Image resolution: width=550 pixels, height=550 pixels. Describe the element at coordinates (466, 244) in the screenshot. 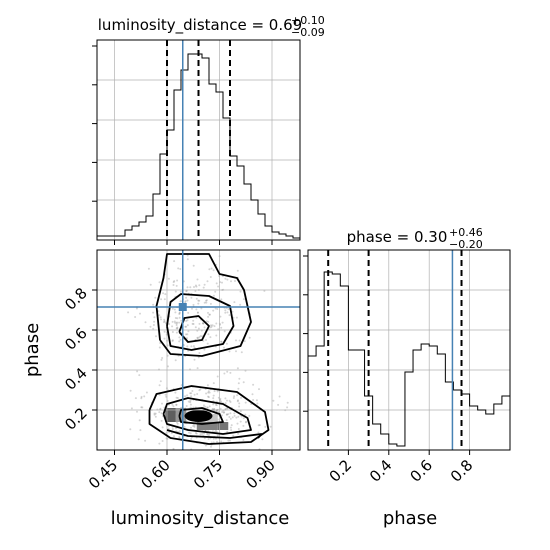

I see `phase-hist-title-sub: −0.20` at that location.